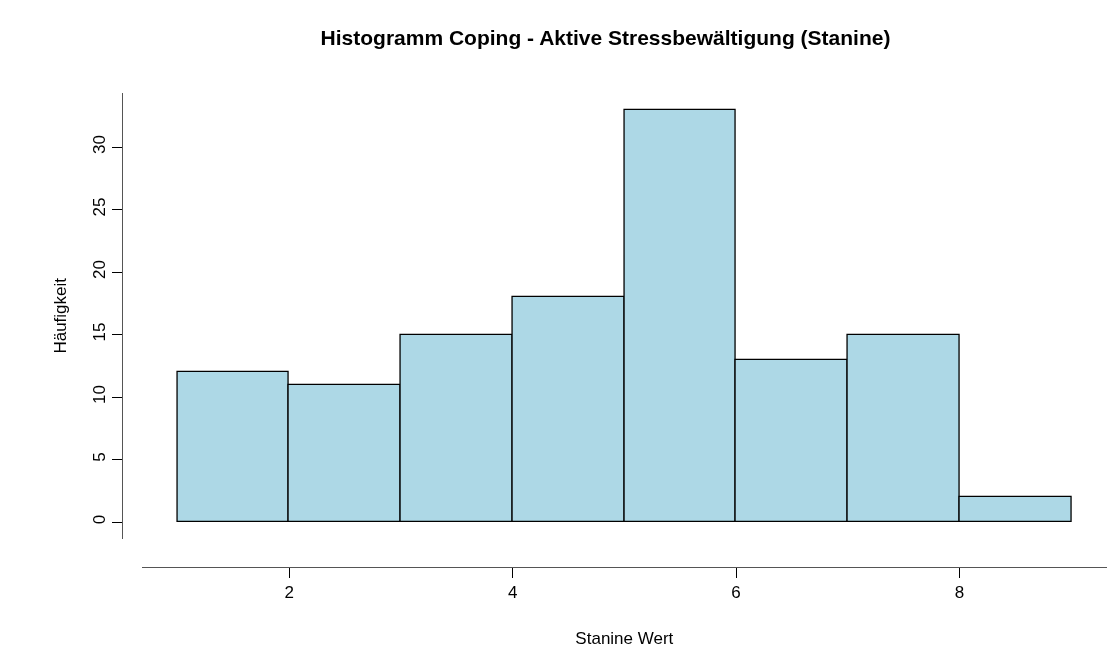 The width and height of the screenshot is (1111, 670). Describe the element at coordinates (512, 593) in the screenshot. I see `x-tick-label: 4` at that location.